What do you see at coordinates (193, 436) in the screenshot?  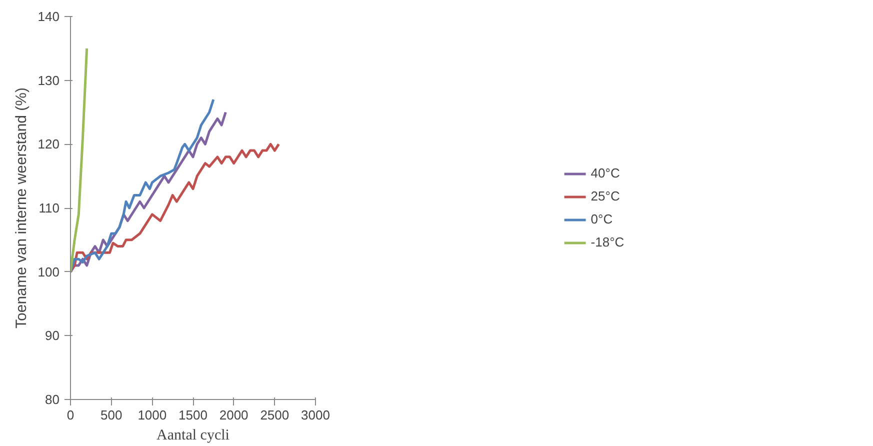 I see `x-axis-title: Aantal cycli` at bounding box center [193, 436].